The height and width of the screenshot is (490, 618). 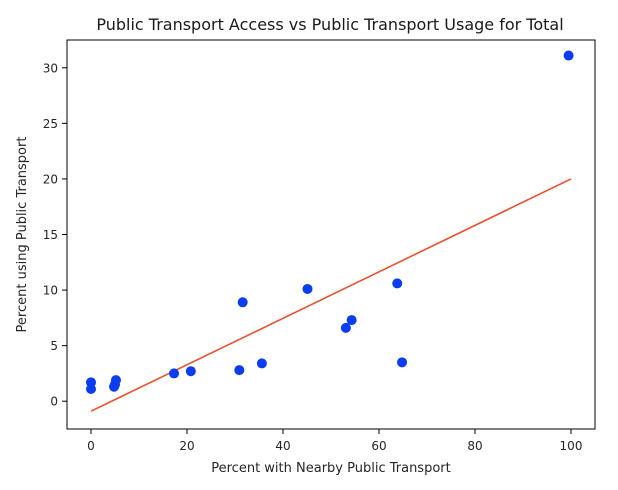 I want to click on x-tick-label: 60, so click(x=378, y=446).